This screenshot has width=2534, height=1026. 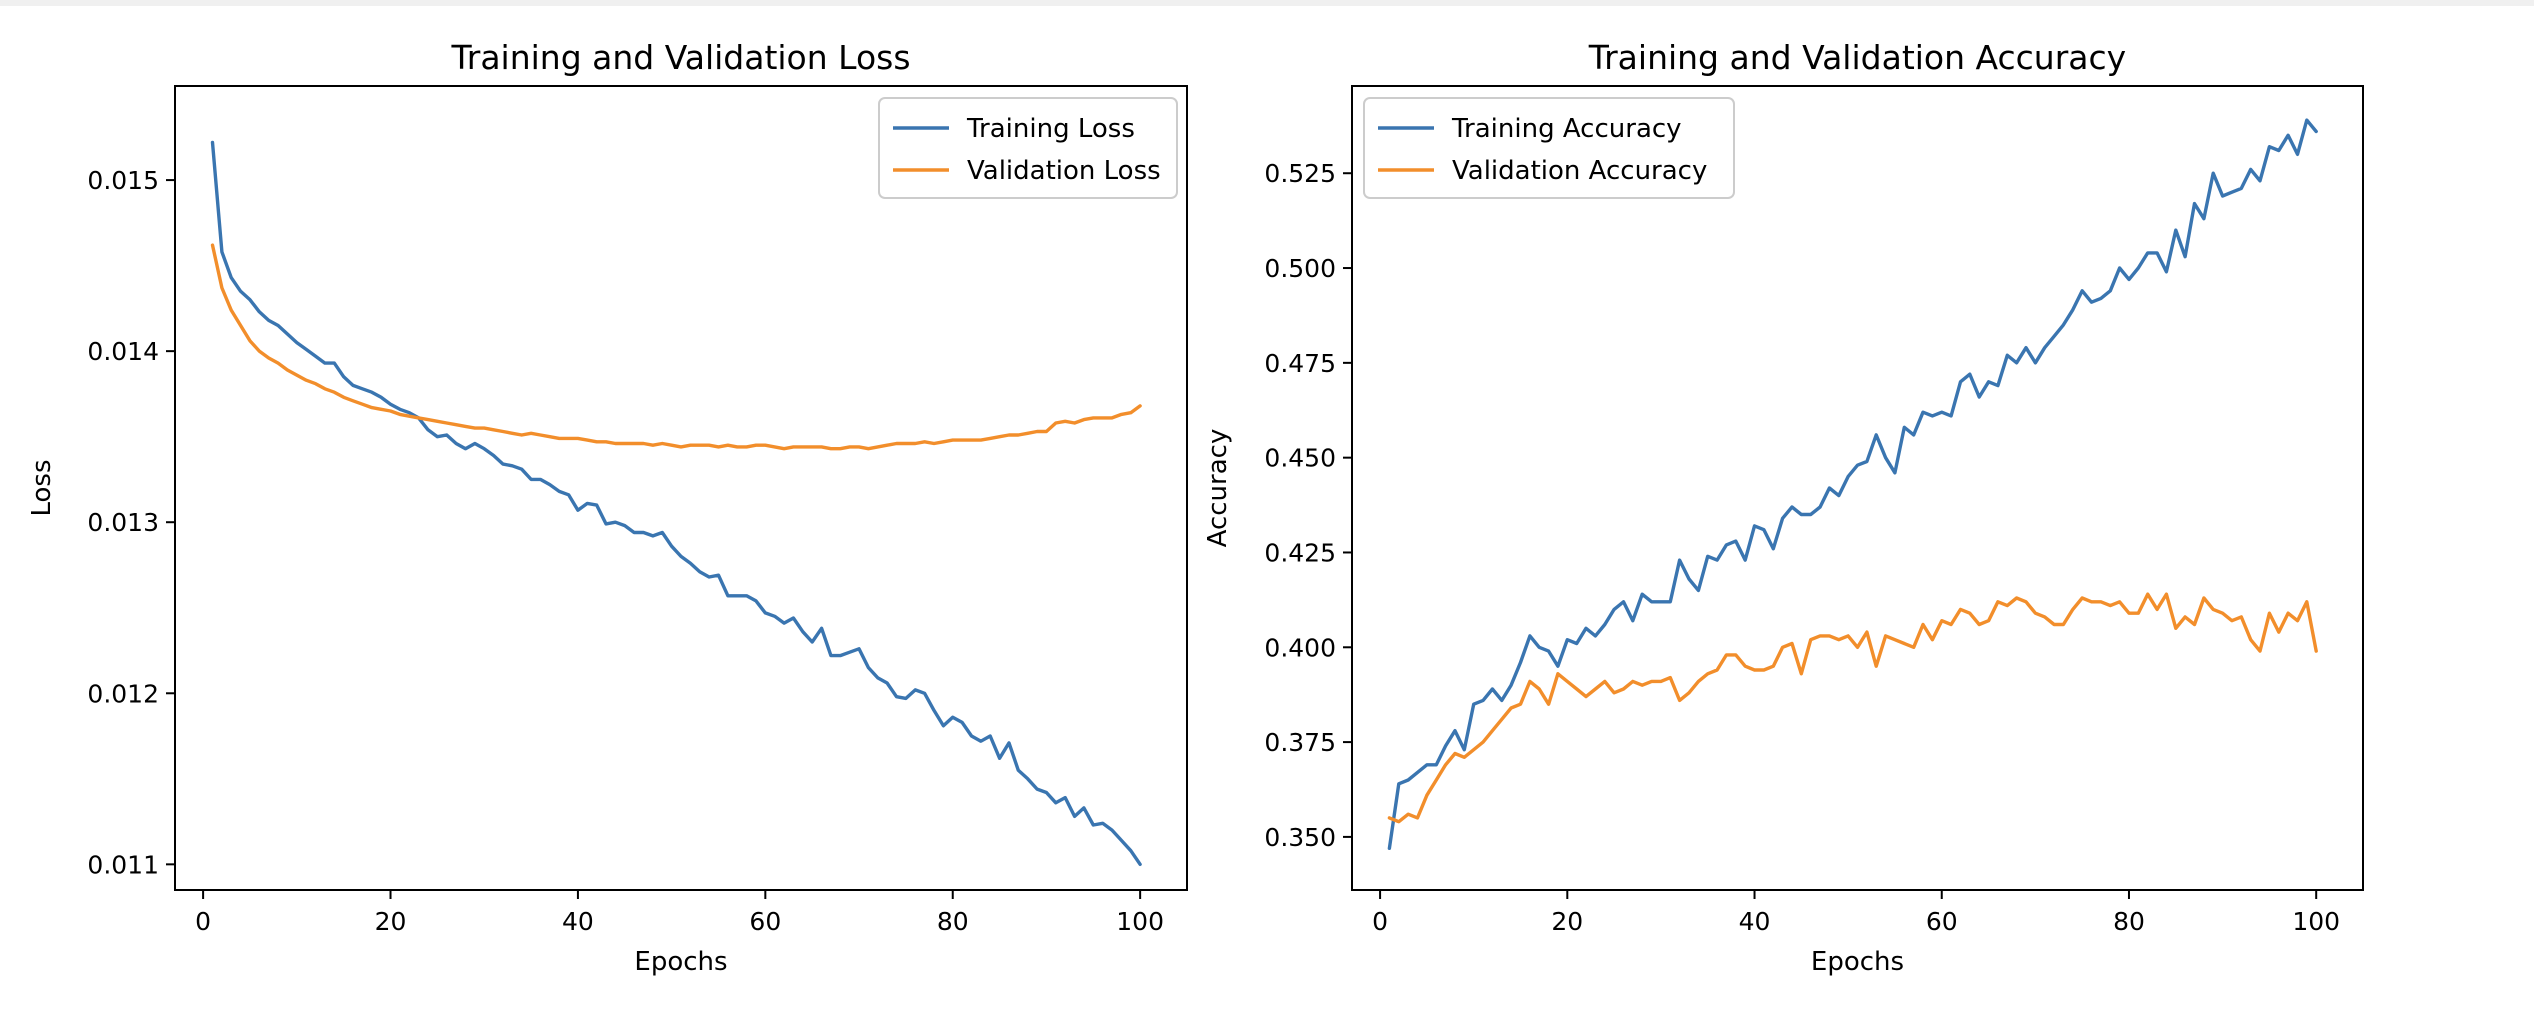 What do you see at coordinates (1579, 171) in the screenshot?
I see `legend-label: Validation Accuracy` at bounding box center [1579, 171].